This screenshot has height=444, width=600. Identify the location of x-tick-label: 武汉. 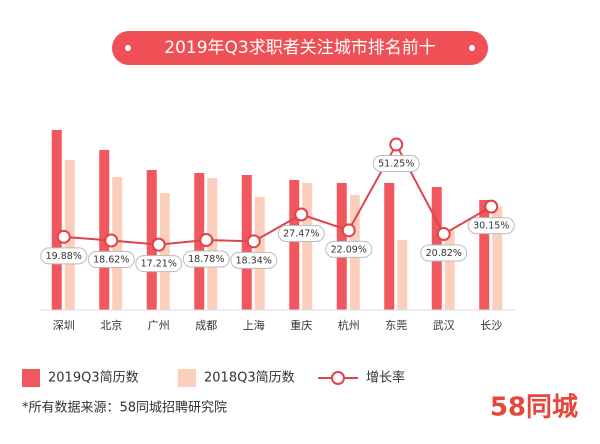
(444, 325).